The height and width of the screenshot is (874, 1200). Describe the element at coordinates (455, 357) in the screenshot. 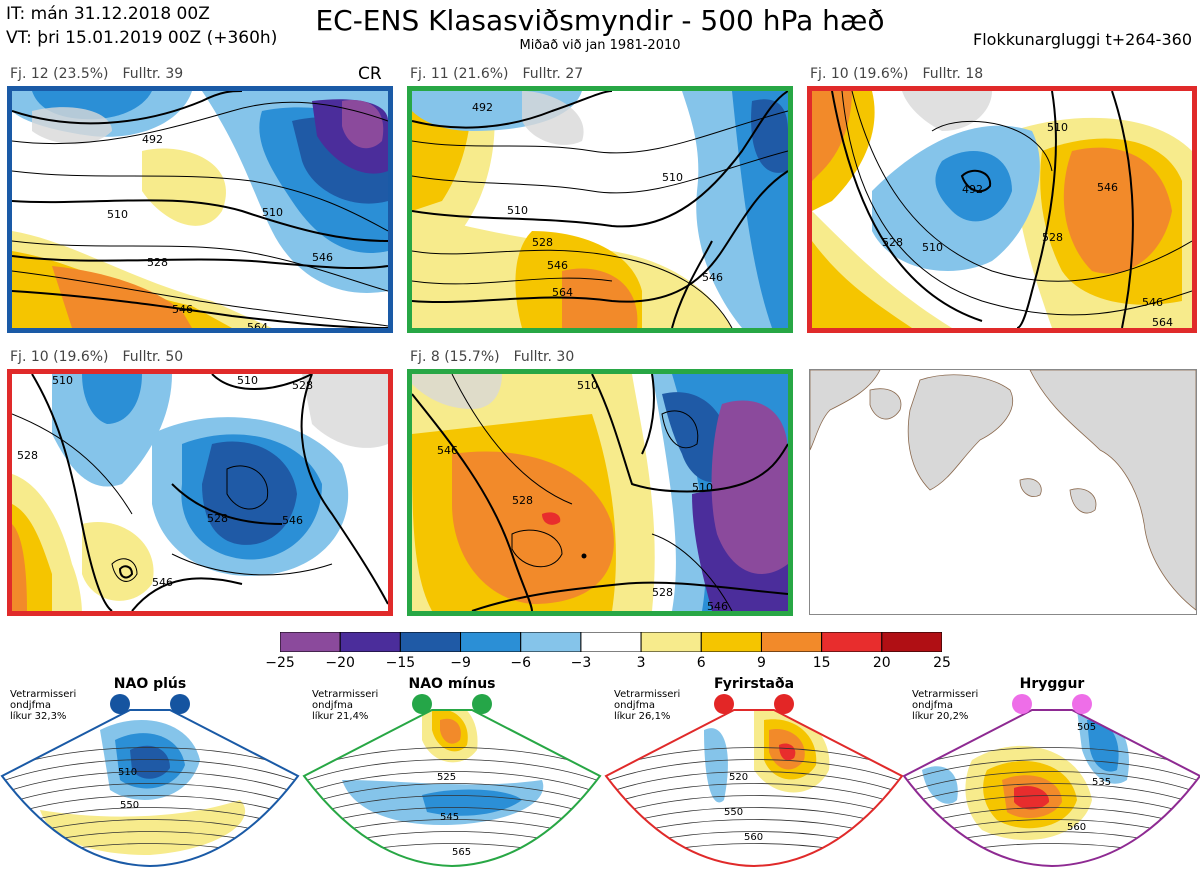

I see `panel-5-cluster: Fj. 8 (15.7%)` at that location.